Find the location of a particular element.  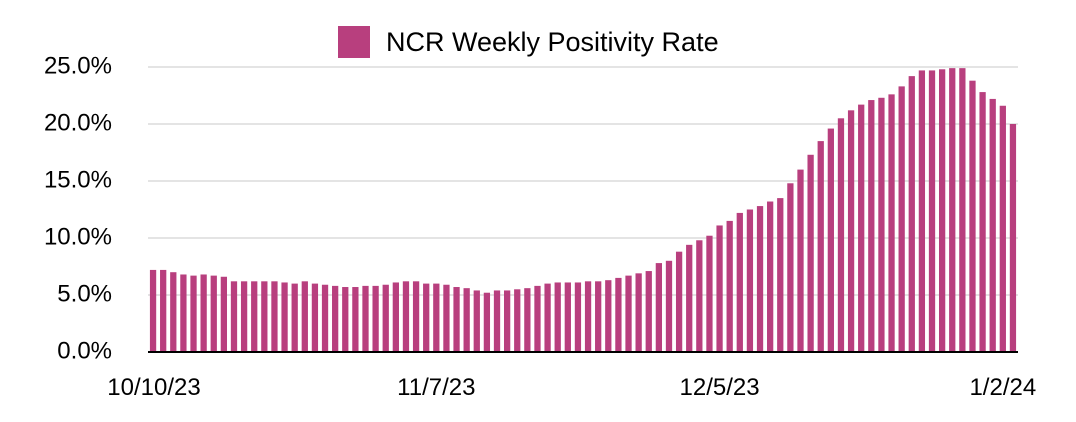

y-tick-label: 20.0% is located at coordinates (78, 122).